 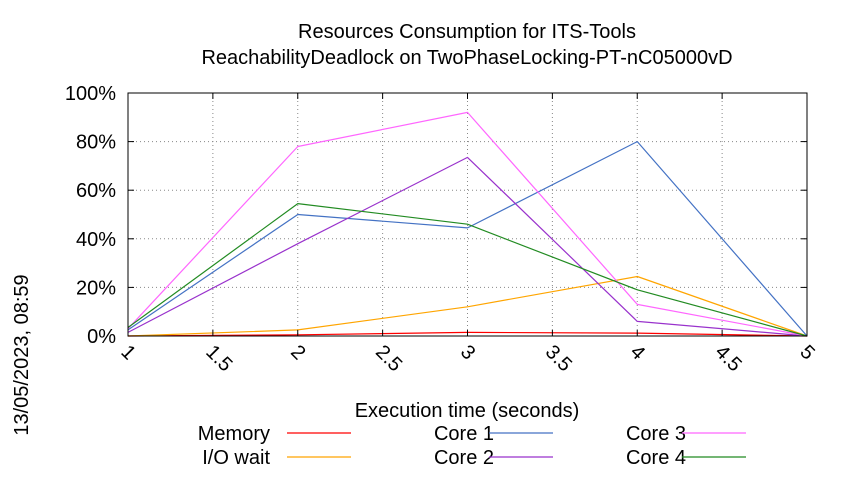 I want to click on x-tick-label: 2, so click(x=297, y=352).